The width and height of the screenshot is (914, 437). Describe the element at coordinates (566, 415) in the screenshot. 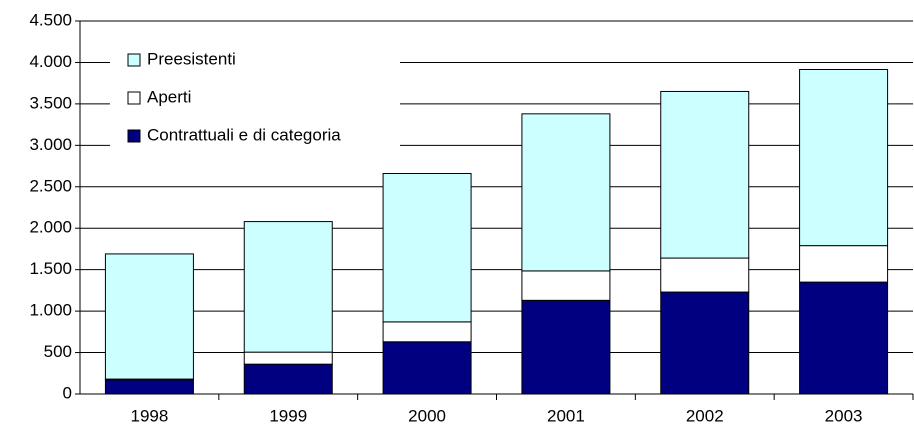

I see `x-tick-label: 2001` at that location.